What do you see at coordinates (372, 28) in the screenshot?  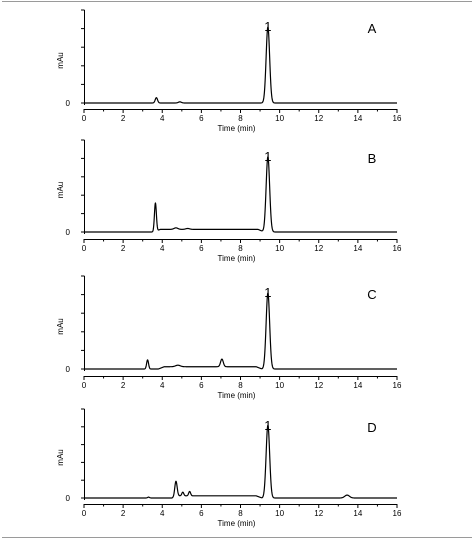 I see `panel-letter: A` at bounding box center [372, 28].